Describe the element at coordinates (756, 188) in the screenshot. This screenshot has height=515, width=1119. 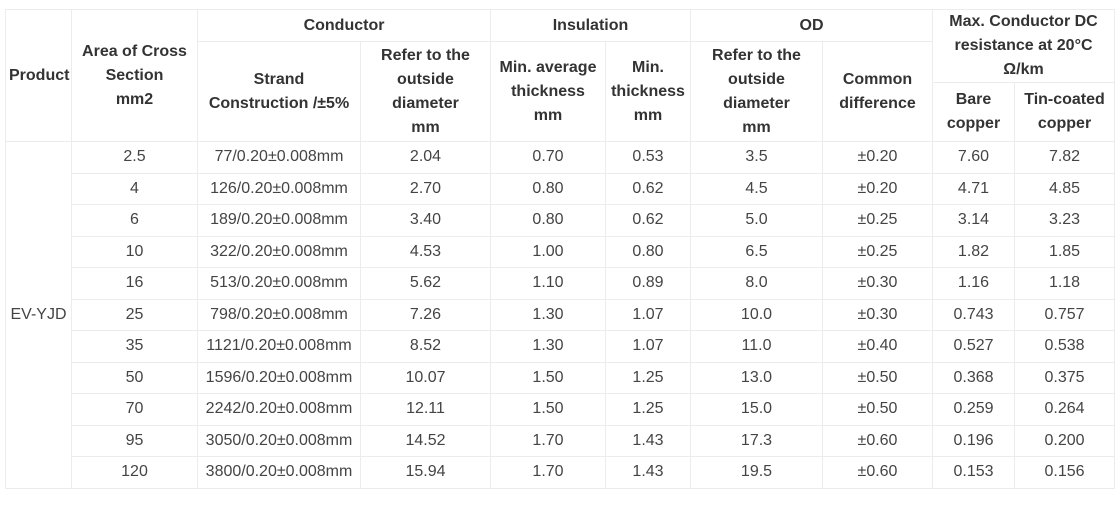
I see `table-cell: 4.5` at that location.